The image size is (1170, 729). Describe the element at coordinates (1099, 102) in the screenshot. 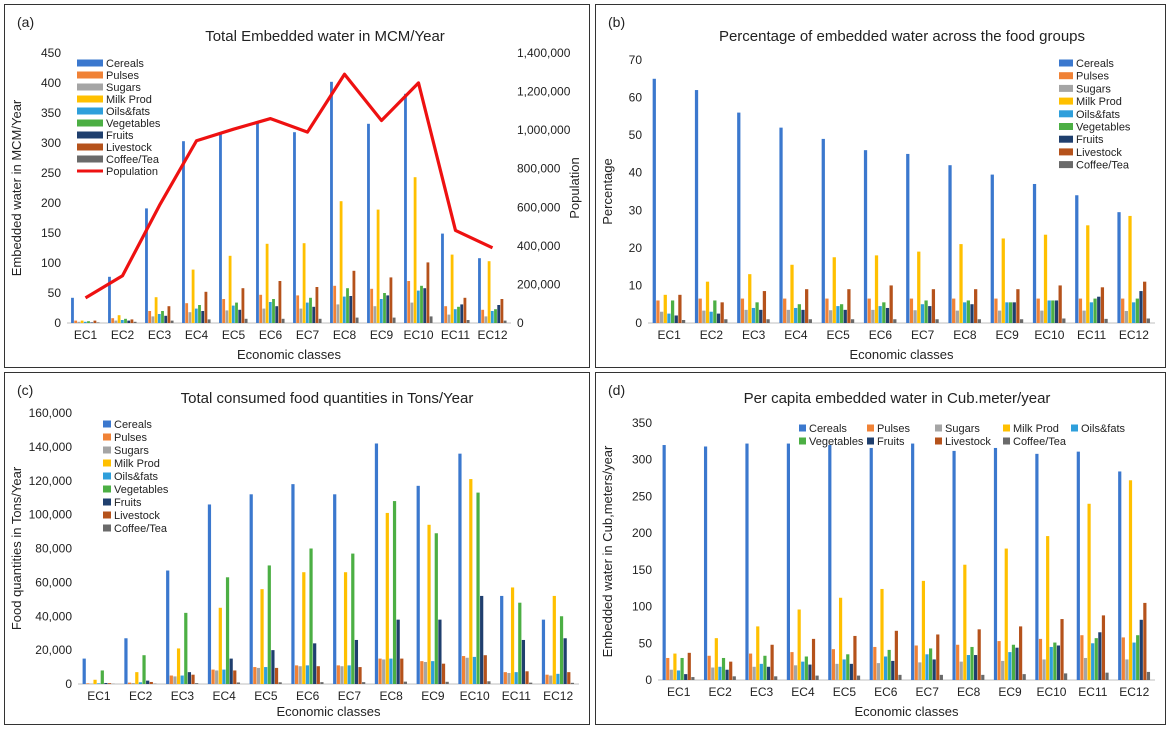

I see `legend-label: Milk Prod` at that location.